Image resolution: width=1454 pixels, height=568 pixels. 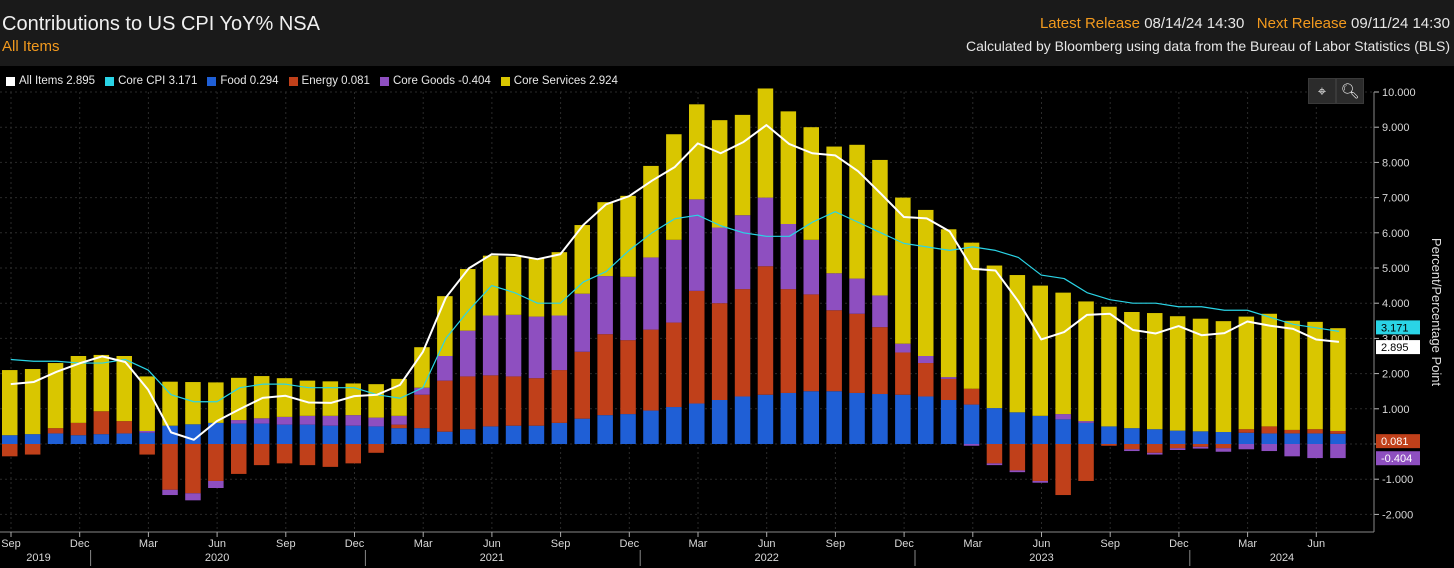 I want to click on legend-item-energy: Energy 0.081, so click(x=329, y=81).